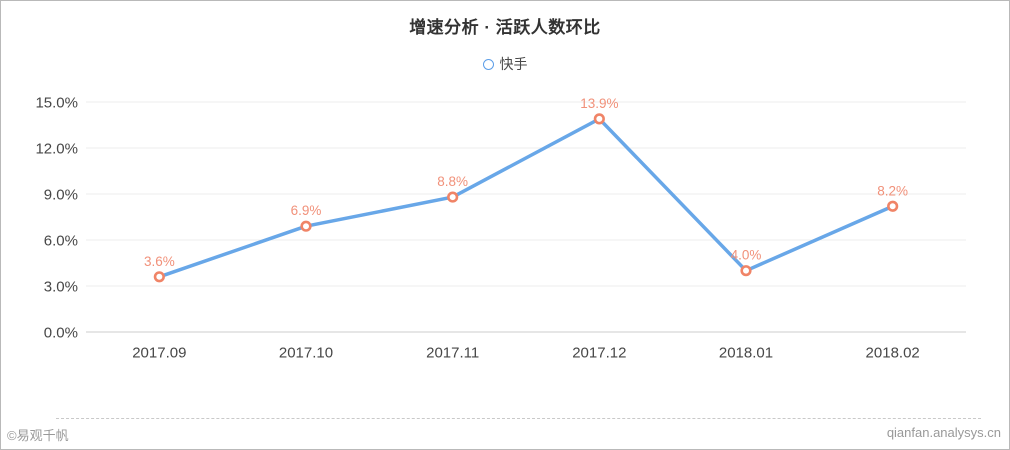  What do you see at coordinates (61, 194) in the screenshot?
I see `y-tick-label: 9.0%` at bounding box center [61, 194].